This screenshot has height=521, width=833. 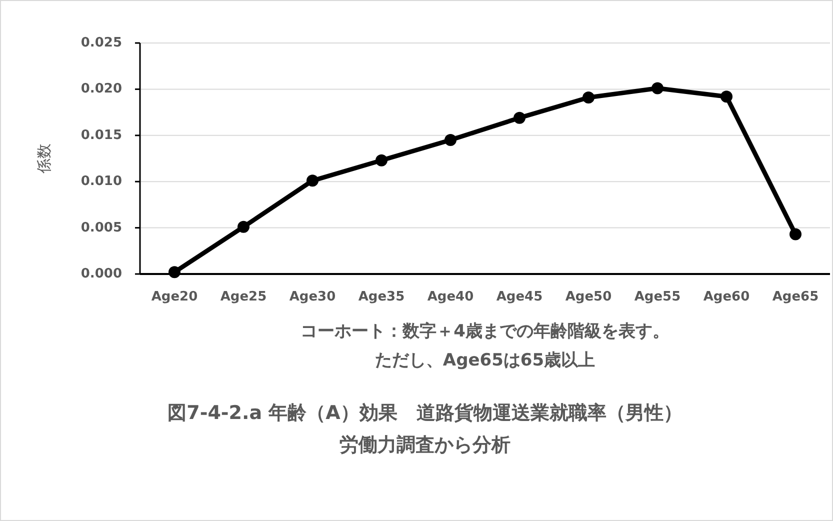 What do you see at coordinates (101, 43) in the screenshot?
I see `y-tick-label: 0.025` at bounding box center [101, 43].